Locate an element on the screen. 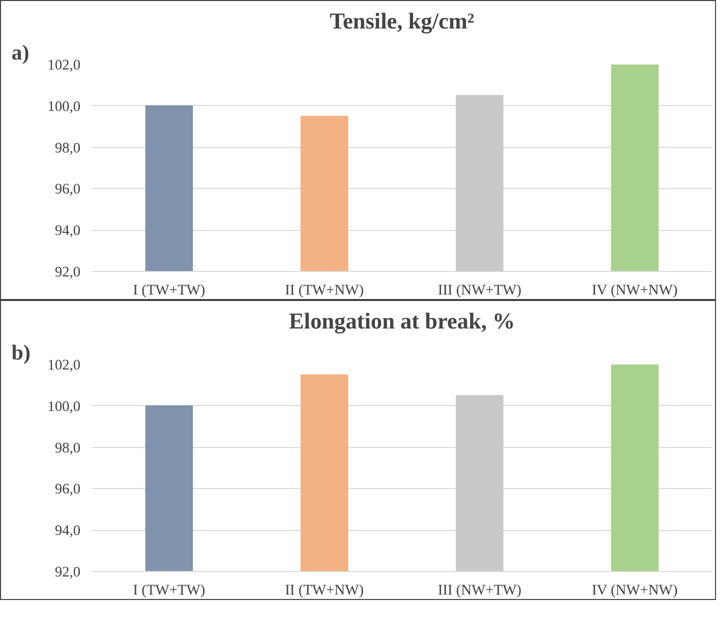 The width and height of the screenshot is (726, 619). chart-title: Tensile, kg/cm² is located at coordinates (402, 21).